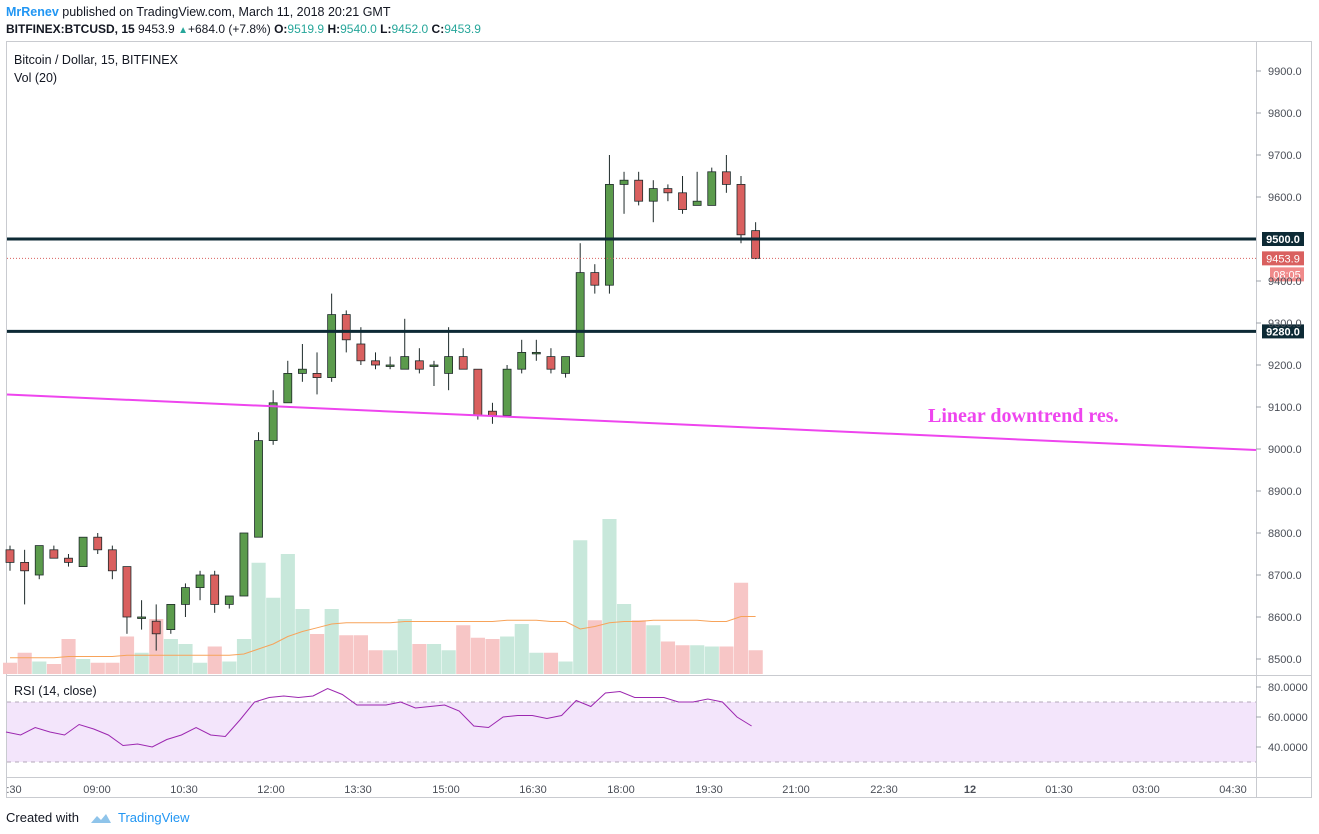 The image size is (1319, 834). Describe the element at coordinates (154, 817) in the screenshot. I see `tradingview-link: TradingView` at that location.